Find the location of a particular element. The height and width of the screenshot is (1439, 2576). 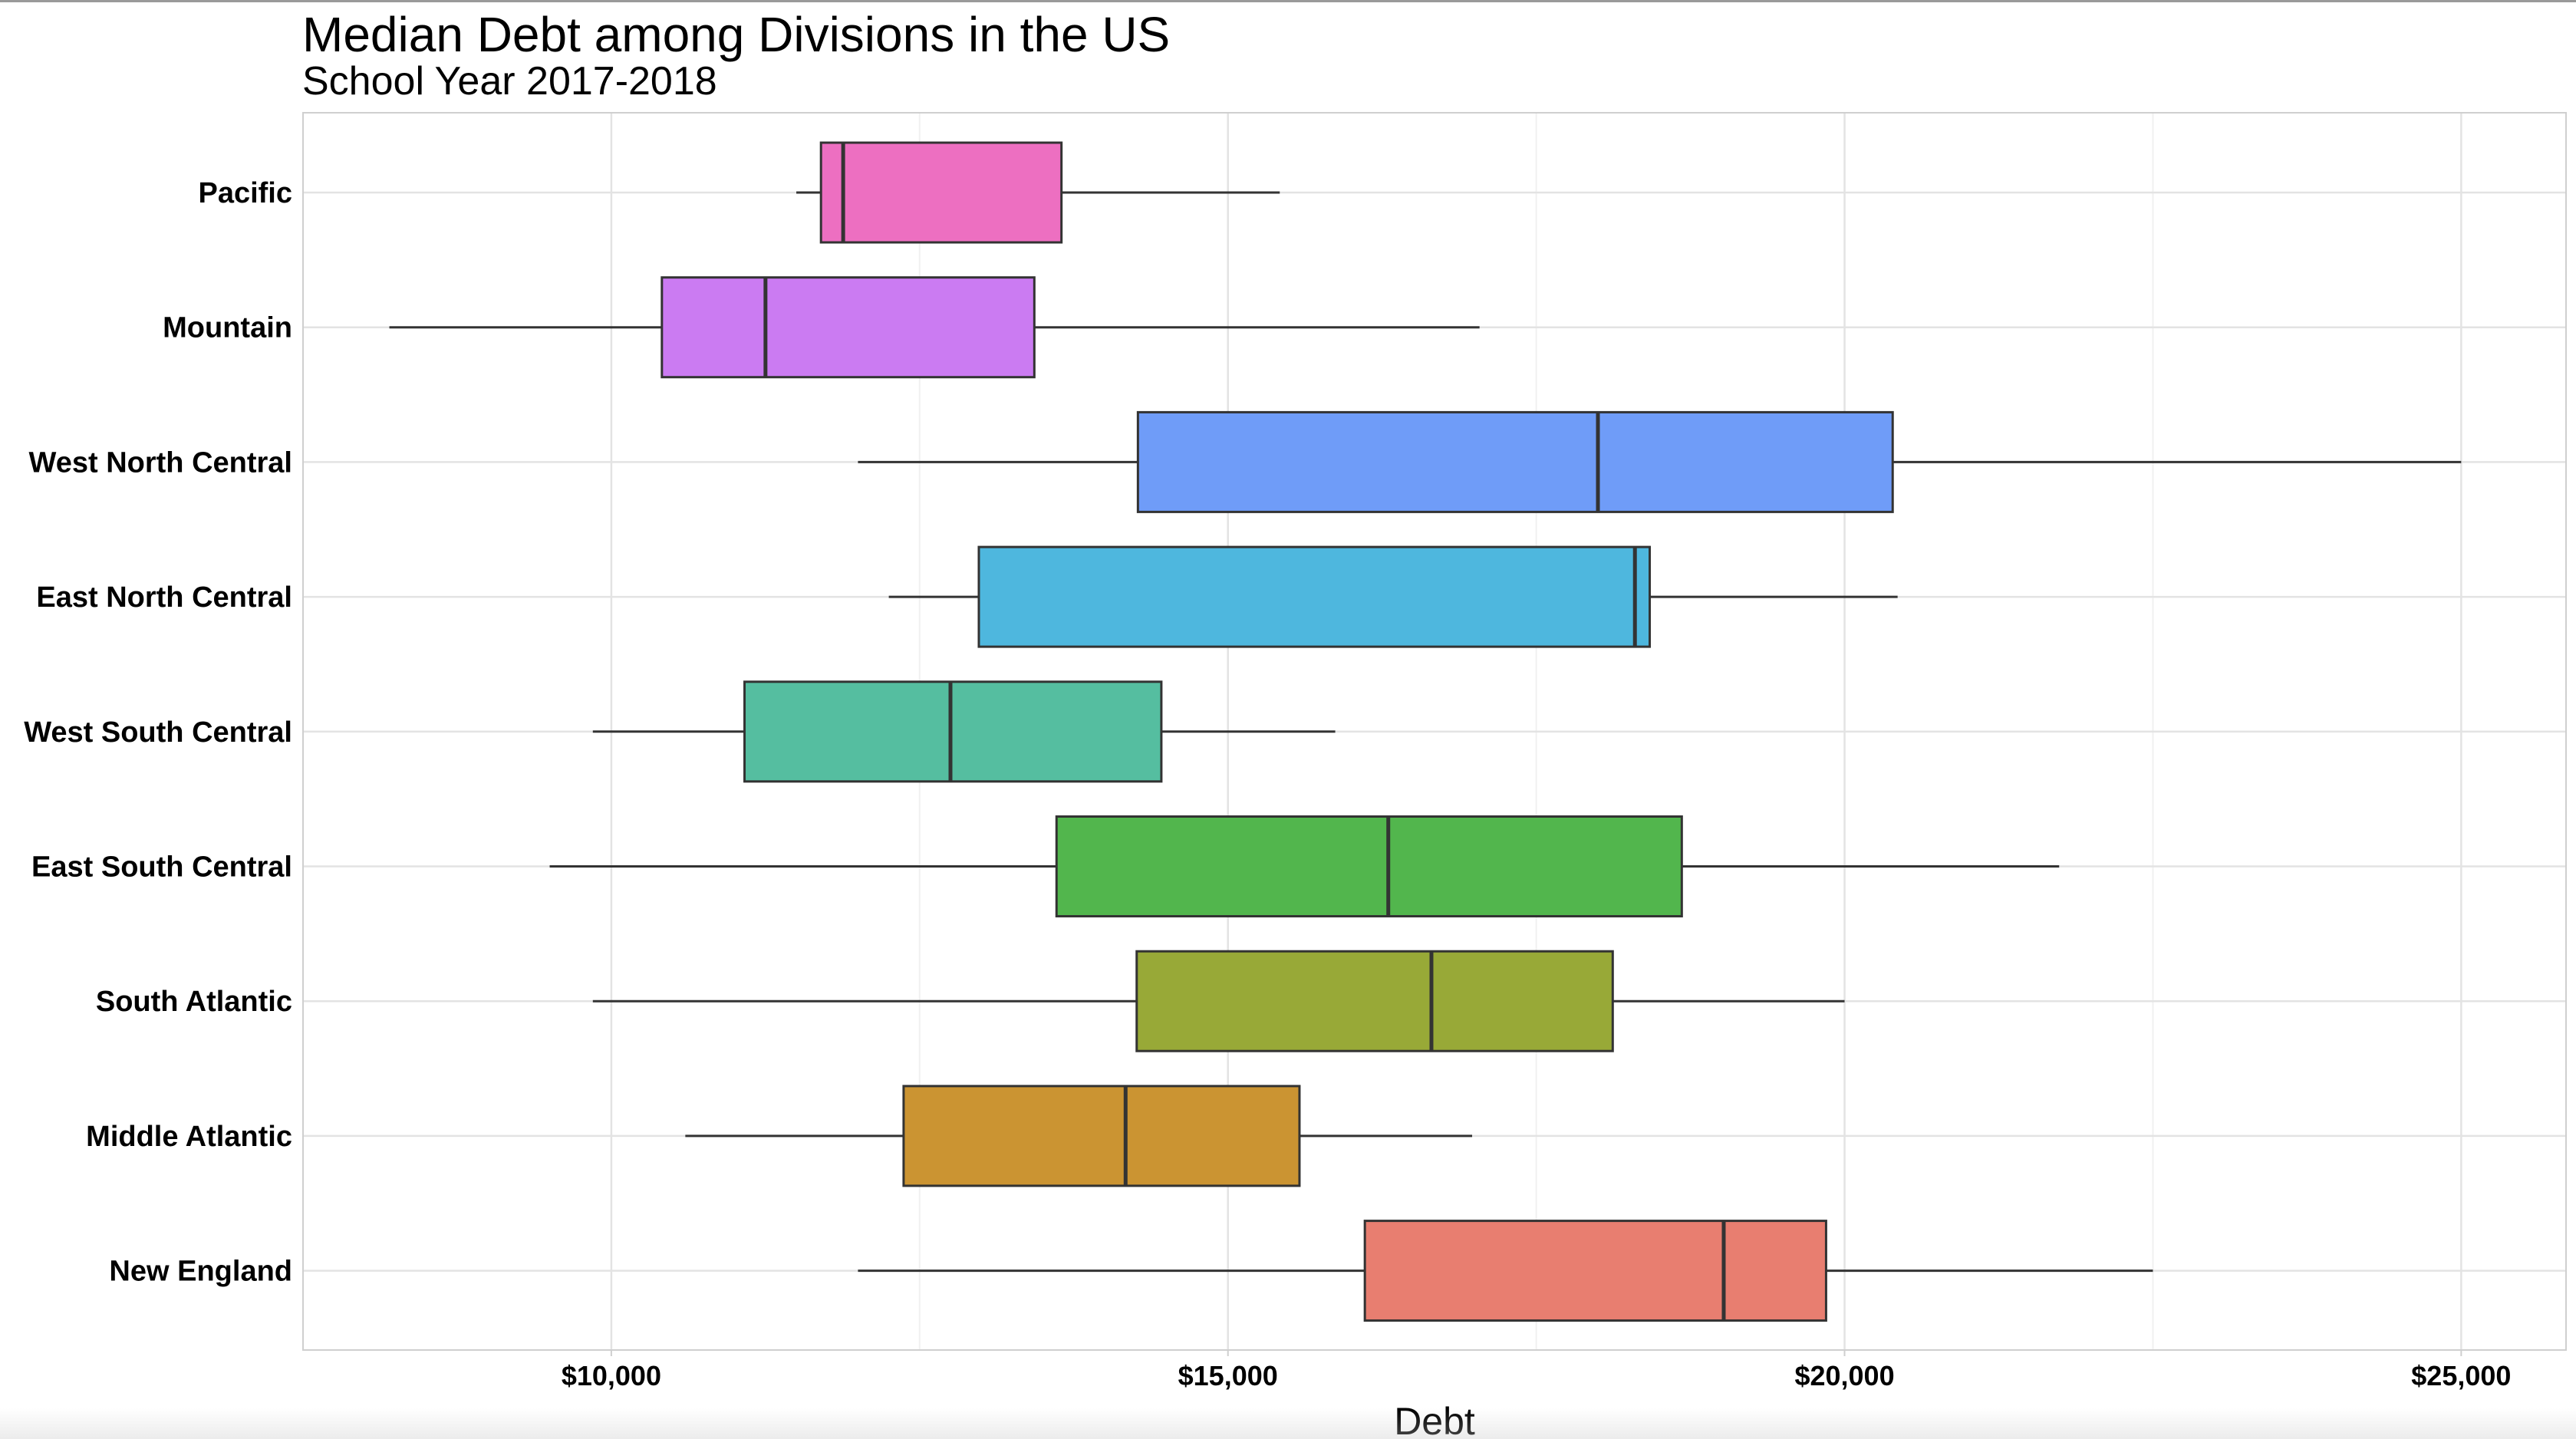

x-tick-labels: $10,000 $15,000 $20,000 $25,000 is located at coordinates (1536, 1370).